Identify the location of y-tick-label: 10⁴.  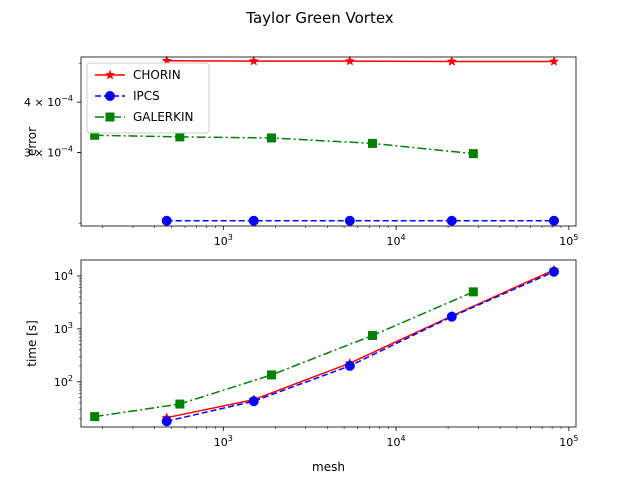
(63, 275).